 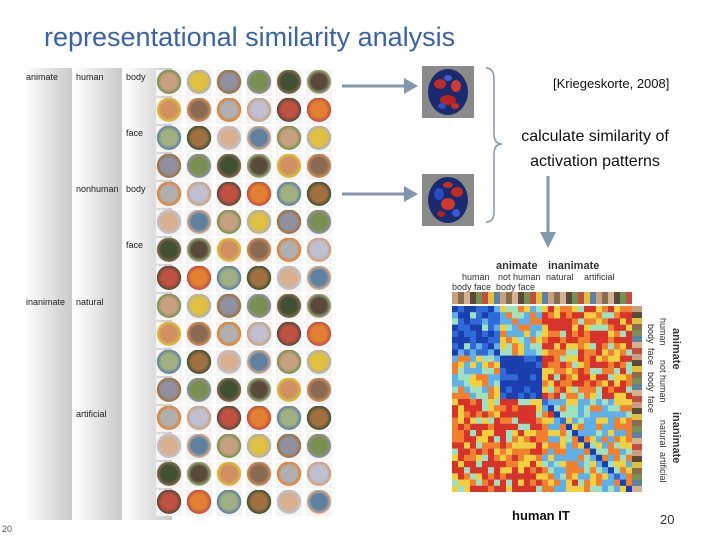 I want to click on label-face-nonhuman: face, so click(x=135, y=245).